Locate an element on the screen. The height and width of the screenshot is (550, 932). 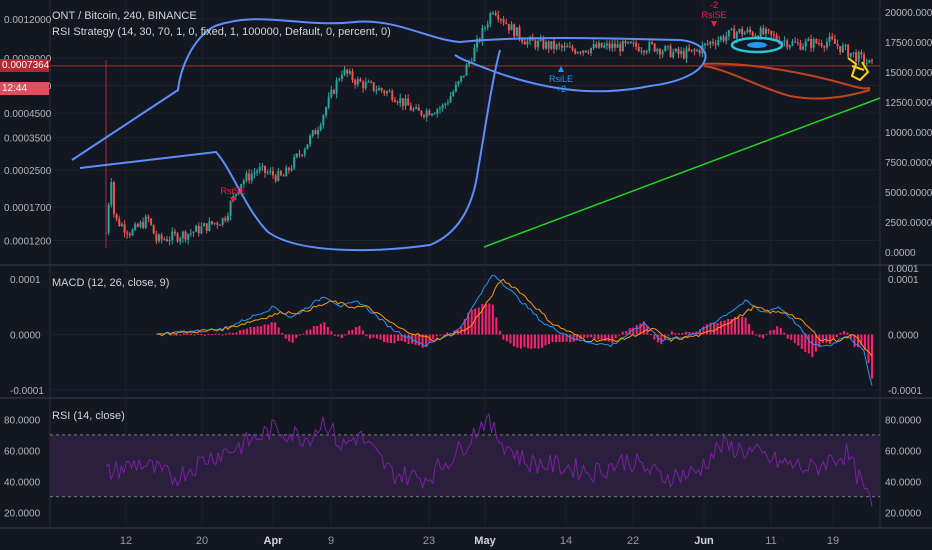
right-axis-label: 5000.0000 is located at coordinates (908, 193).